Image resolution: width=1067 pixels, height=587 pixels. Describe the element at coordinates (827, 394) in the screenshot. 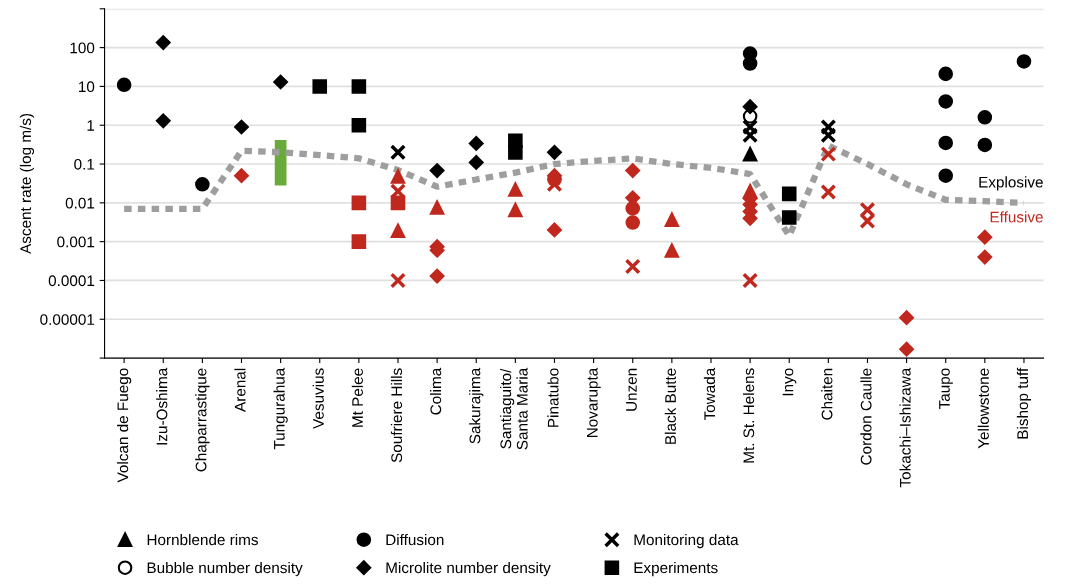

I see `x-tick-label: Chaiten` at that location.